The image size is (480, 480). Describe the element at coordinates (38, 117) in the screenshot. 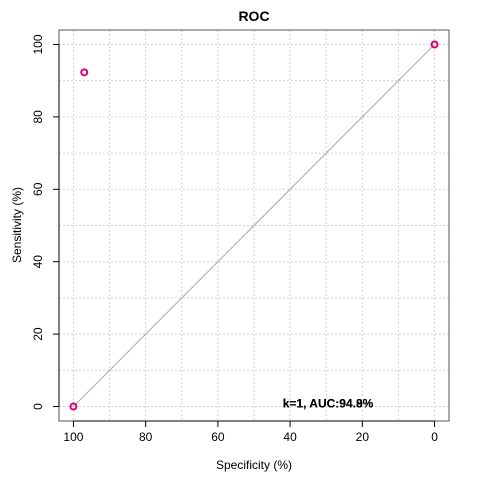

I see `y-tick-label: 80` at that location.